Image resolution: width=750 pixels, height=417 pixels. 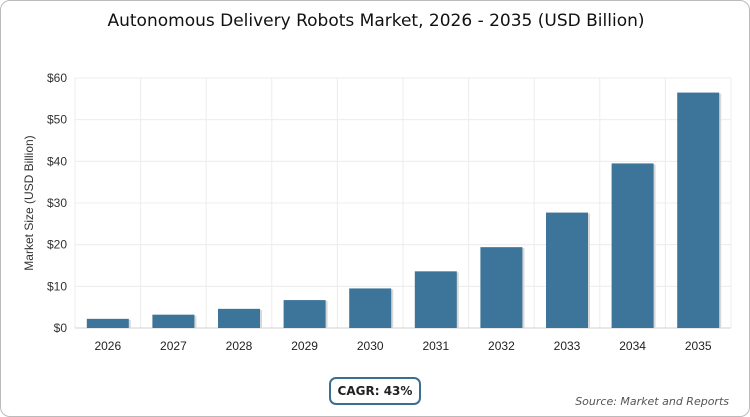 I want to click on cagr-badge: CAGR: 43%, so click(x=375, y=391).